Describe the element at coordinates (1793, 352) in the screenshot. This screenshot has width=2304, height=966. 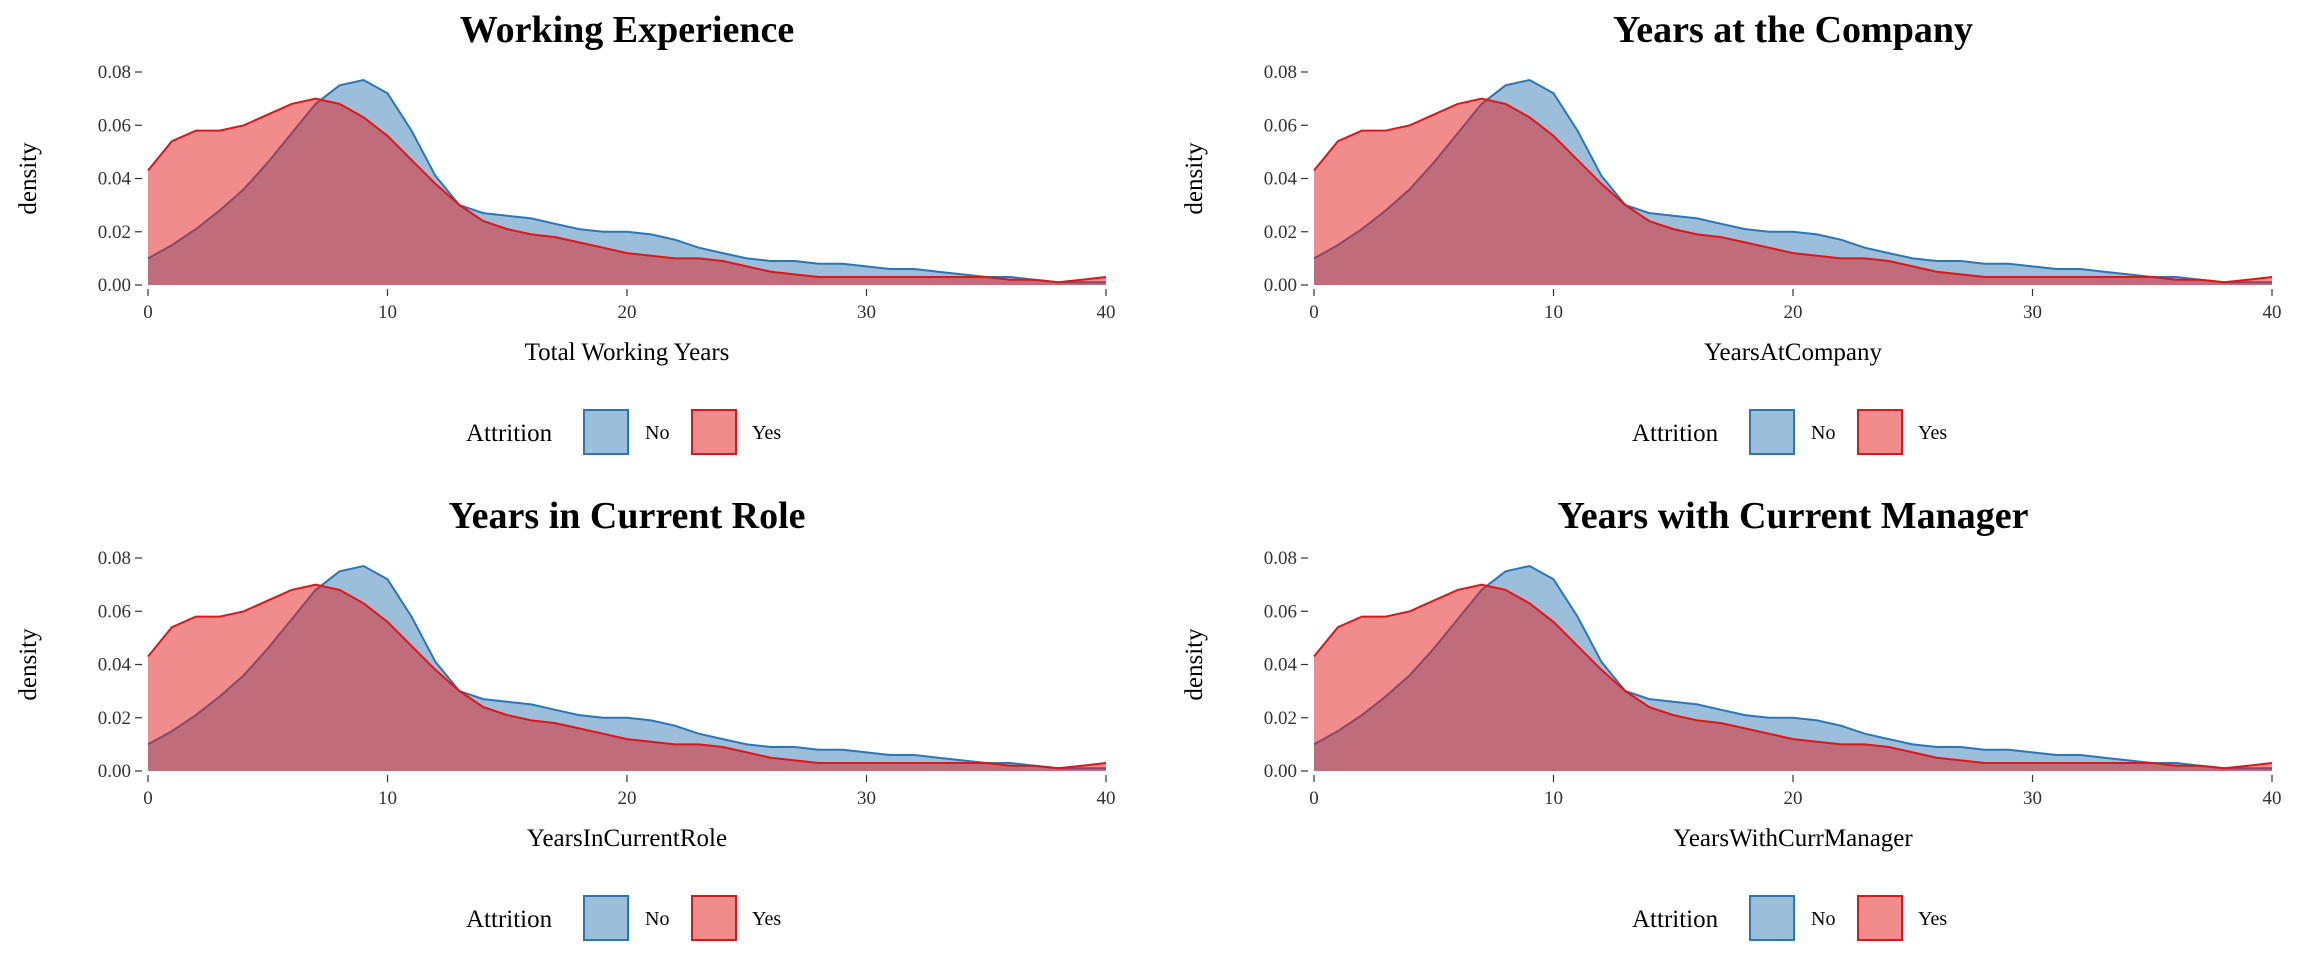
I see `x-axis-title: YearsAtCompany` at that location.